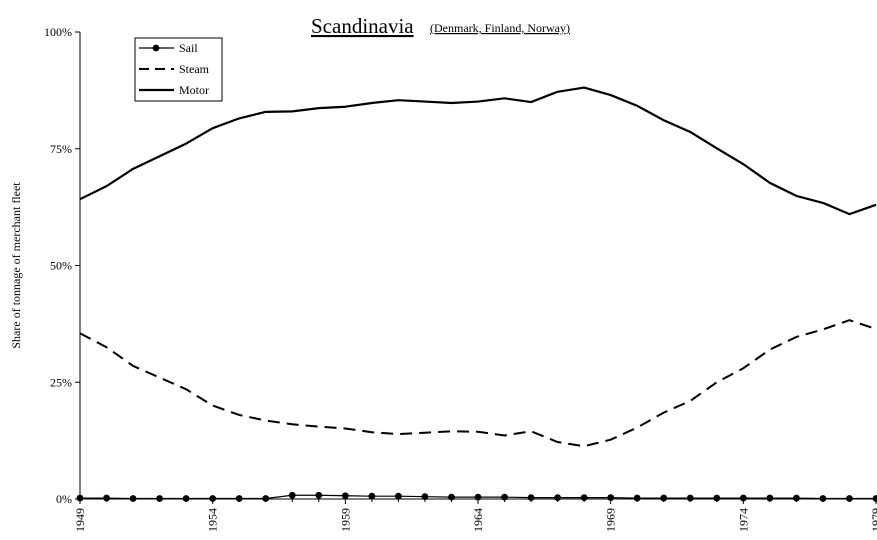  I want to click on legend-item-motor: Motor, so click(174, 90).